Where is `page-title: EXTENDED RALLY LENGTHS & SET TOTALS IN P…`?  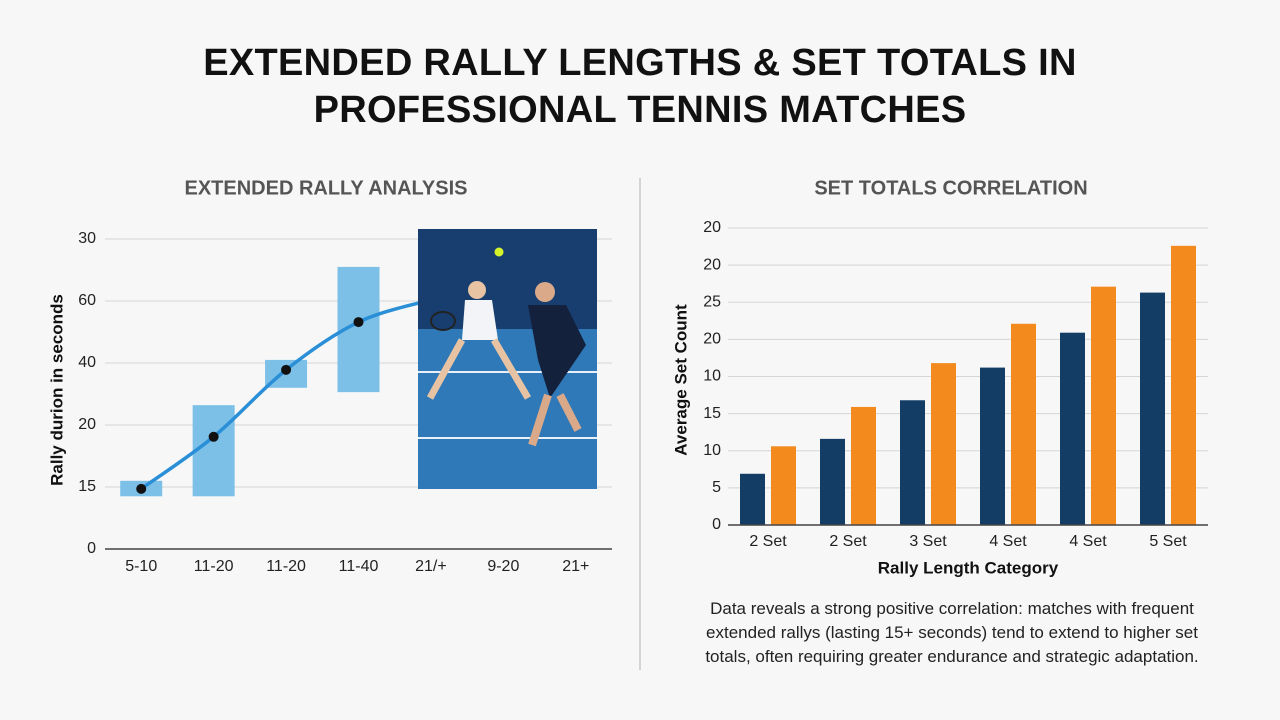
page-title: EXTENDED RALLY LENGTHS & SET TOTALS IN P… is located at coordinates (640, 86).